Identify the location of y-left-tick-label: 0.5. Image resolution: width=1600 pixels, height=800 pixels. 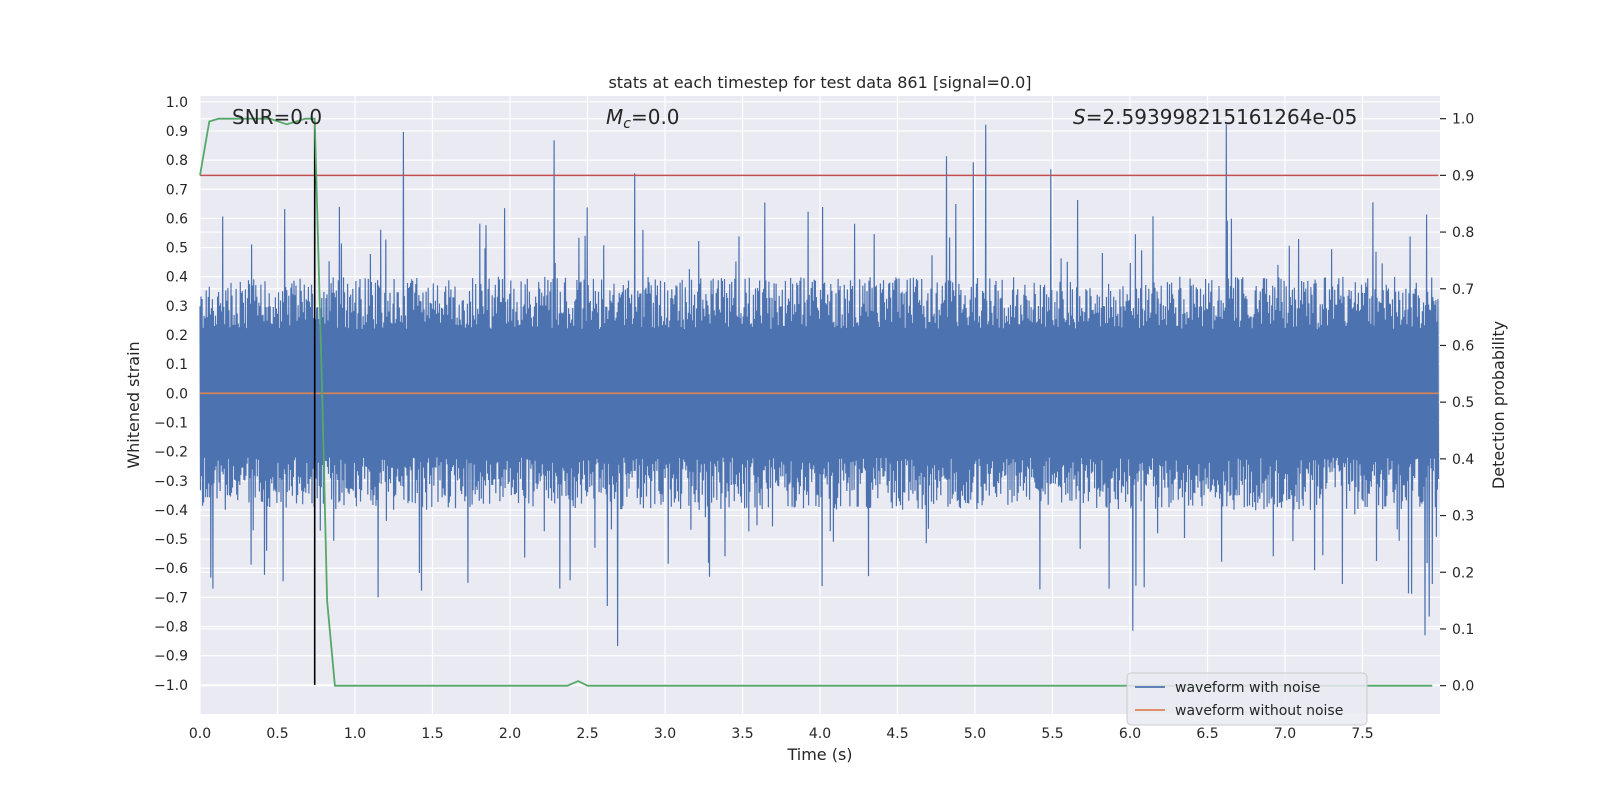
(177, 249).